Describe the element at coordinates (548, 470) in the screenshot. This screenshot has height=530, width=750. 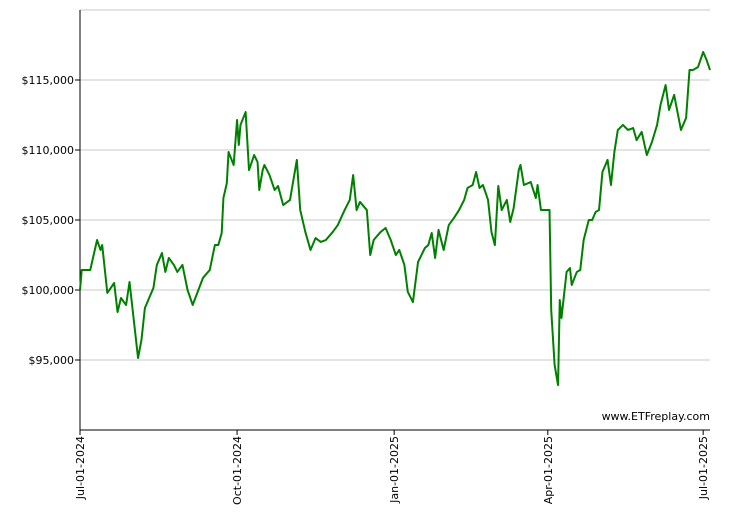
I see `x-tick-label: Apr-01-2025` at that location.